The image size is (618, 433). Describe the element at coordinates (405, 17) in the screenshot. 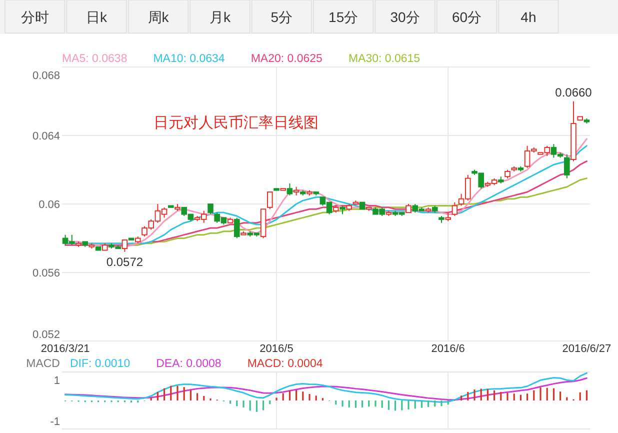

I see `text: 30分` at that location.